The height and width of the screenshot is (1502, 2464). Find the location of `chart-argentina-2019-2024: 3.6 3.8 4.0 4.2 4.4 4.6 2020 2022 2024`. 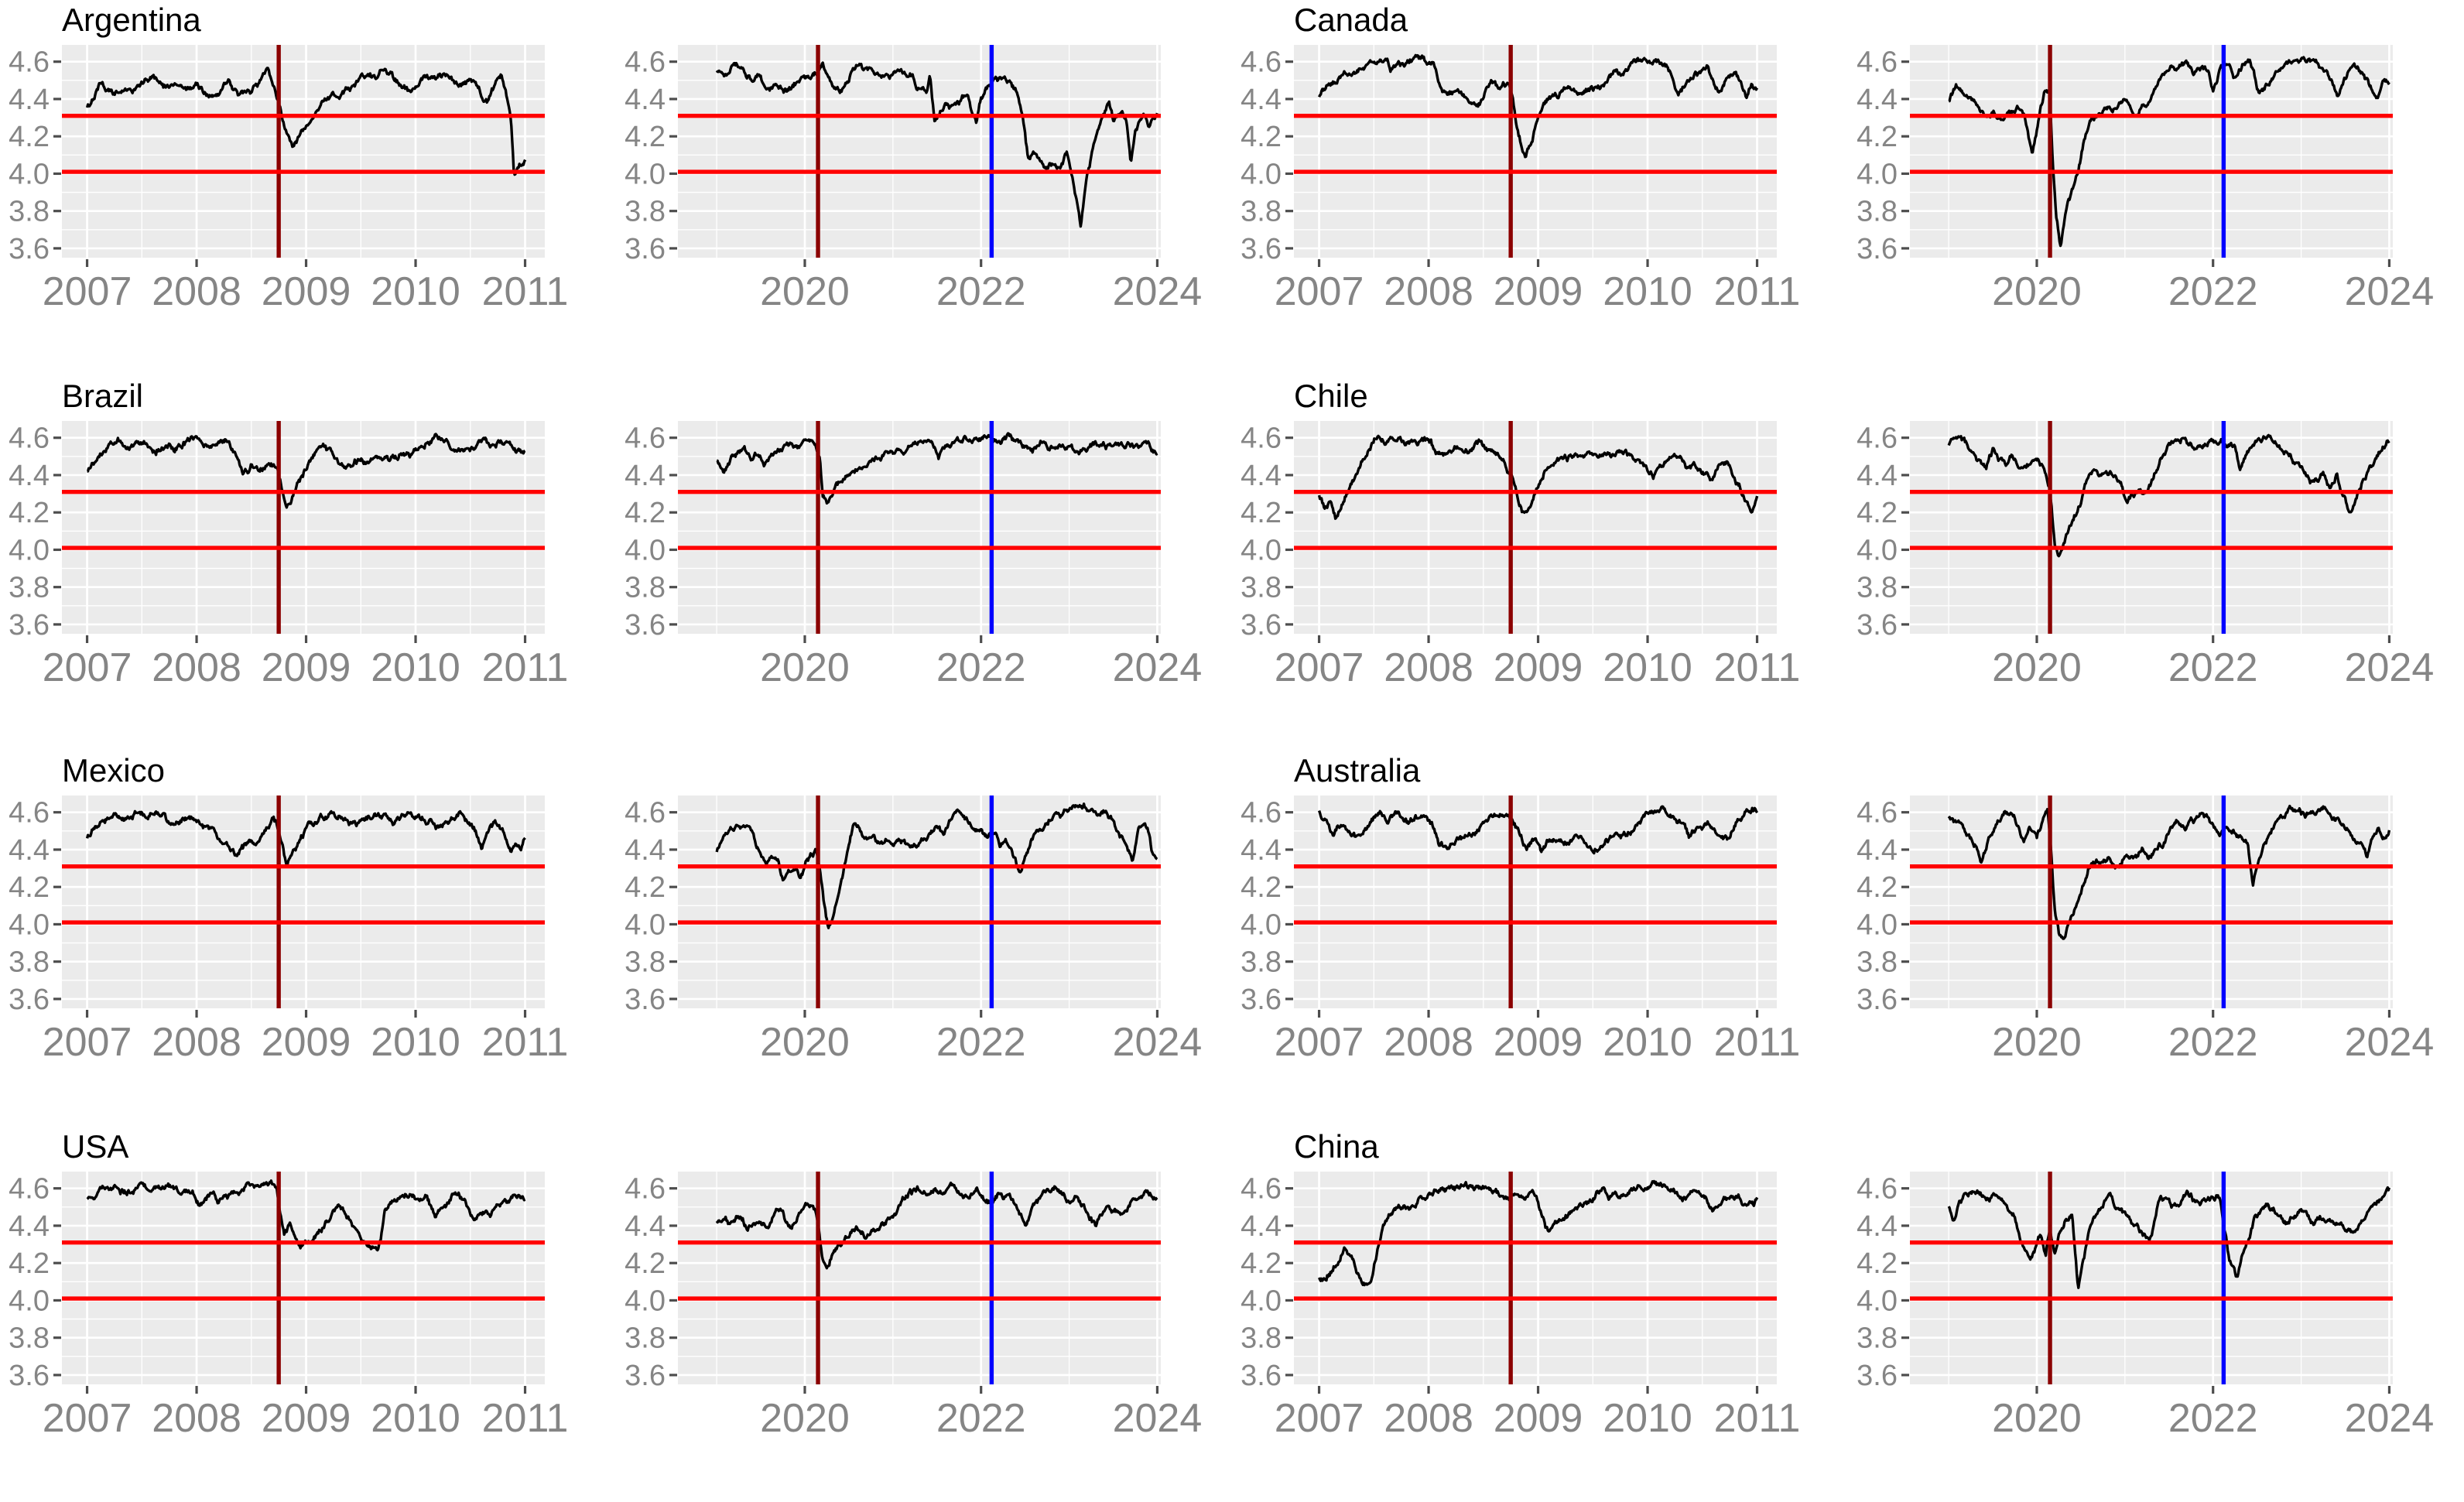

chart-argentina-2019-2024: 3.6 3.8 4.0 4.2 4.4 4.6 2020 2022 2024 is located at coordinates (924, 187).